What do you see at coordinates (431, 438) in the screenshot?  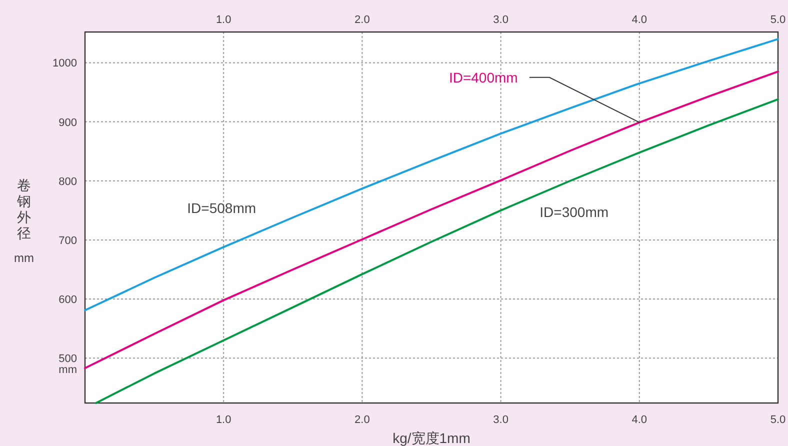 I see `x-axis-title: kg/宽度1mm` at bounding box center [431, 438].